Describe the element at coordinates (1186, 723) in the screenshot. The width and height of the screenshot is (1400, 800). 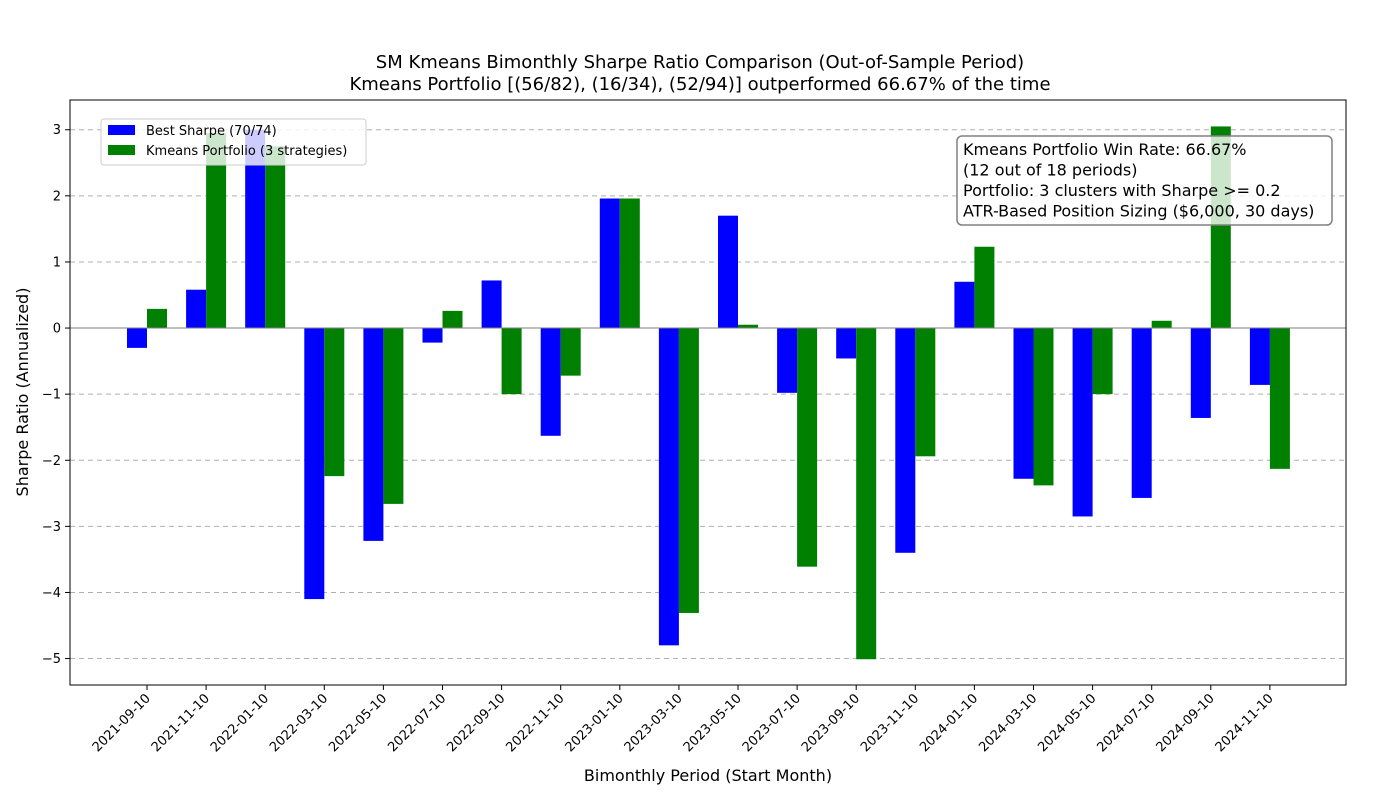
I see `x-tick-label: 2024-09-10` at that location.